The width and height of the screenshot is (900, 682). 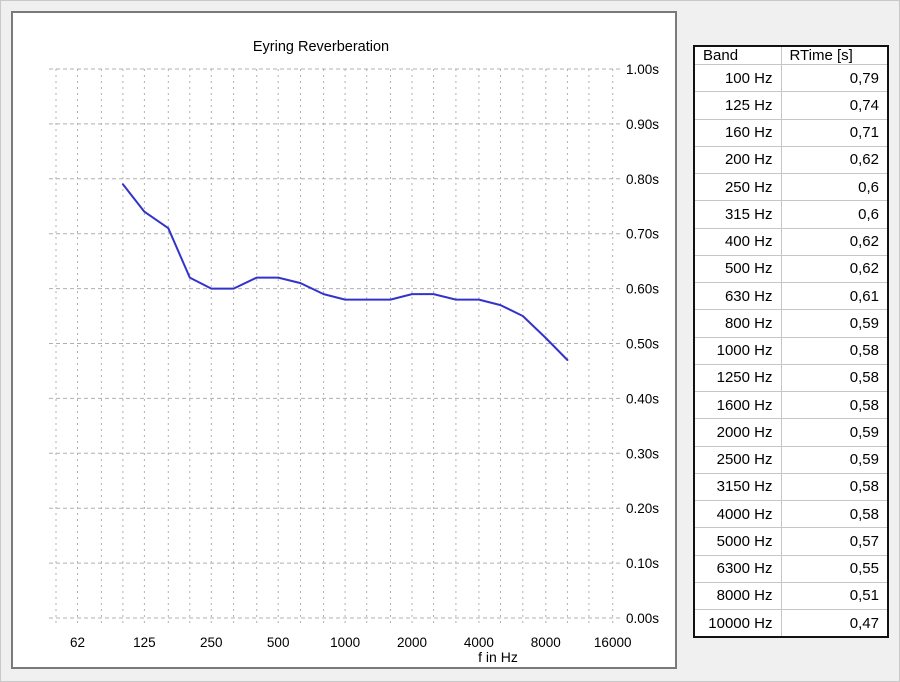 I want to click on svg-text: 0.80s, so click(x=642, y=179).